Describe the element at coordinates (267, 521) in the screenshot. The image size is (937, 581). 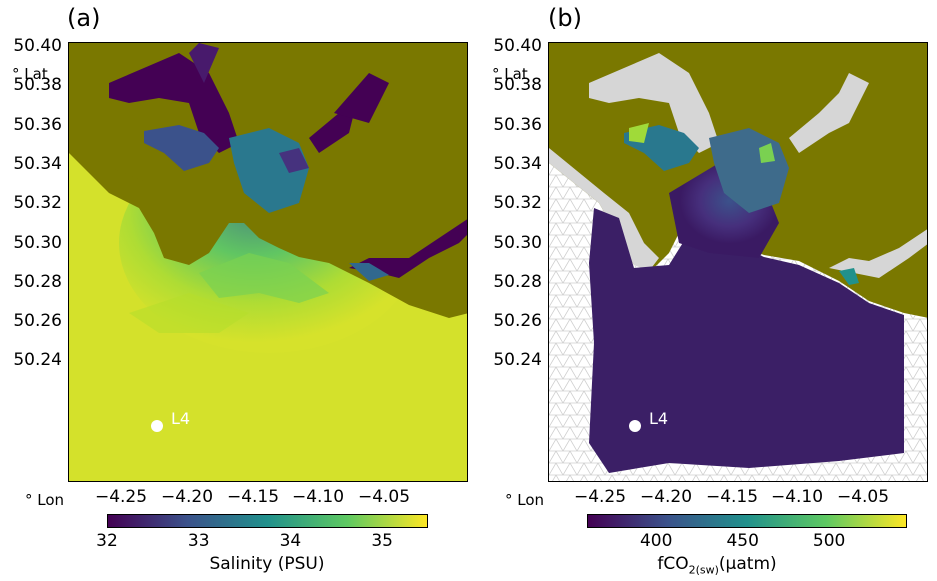
I see `panel-a-colorbar` at that location.